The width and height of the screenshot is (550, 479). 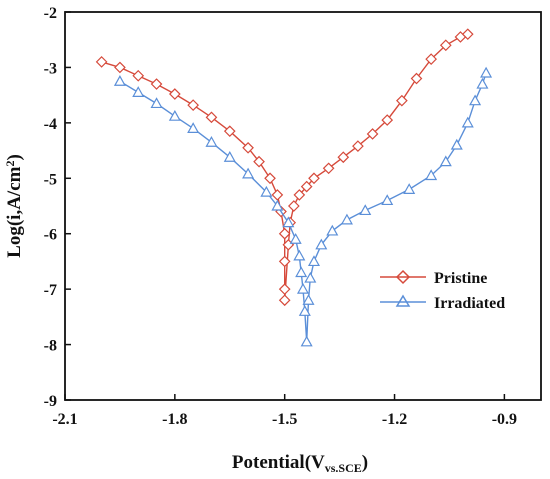 What do you see at coordinates (50, 401) in the screenshot?
I see `y-tick-label: -9` at bounding box center [50, 401].